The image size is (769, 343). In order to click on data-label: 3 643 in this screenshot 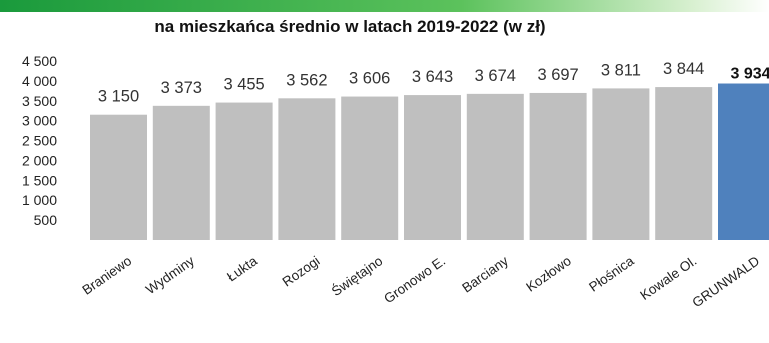, I will do `click(432, 77)`.